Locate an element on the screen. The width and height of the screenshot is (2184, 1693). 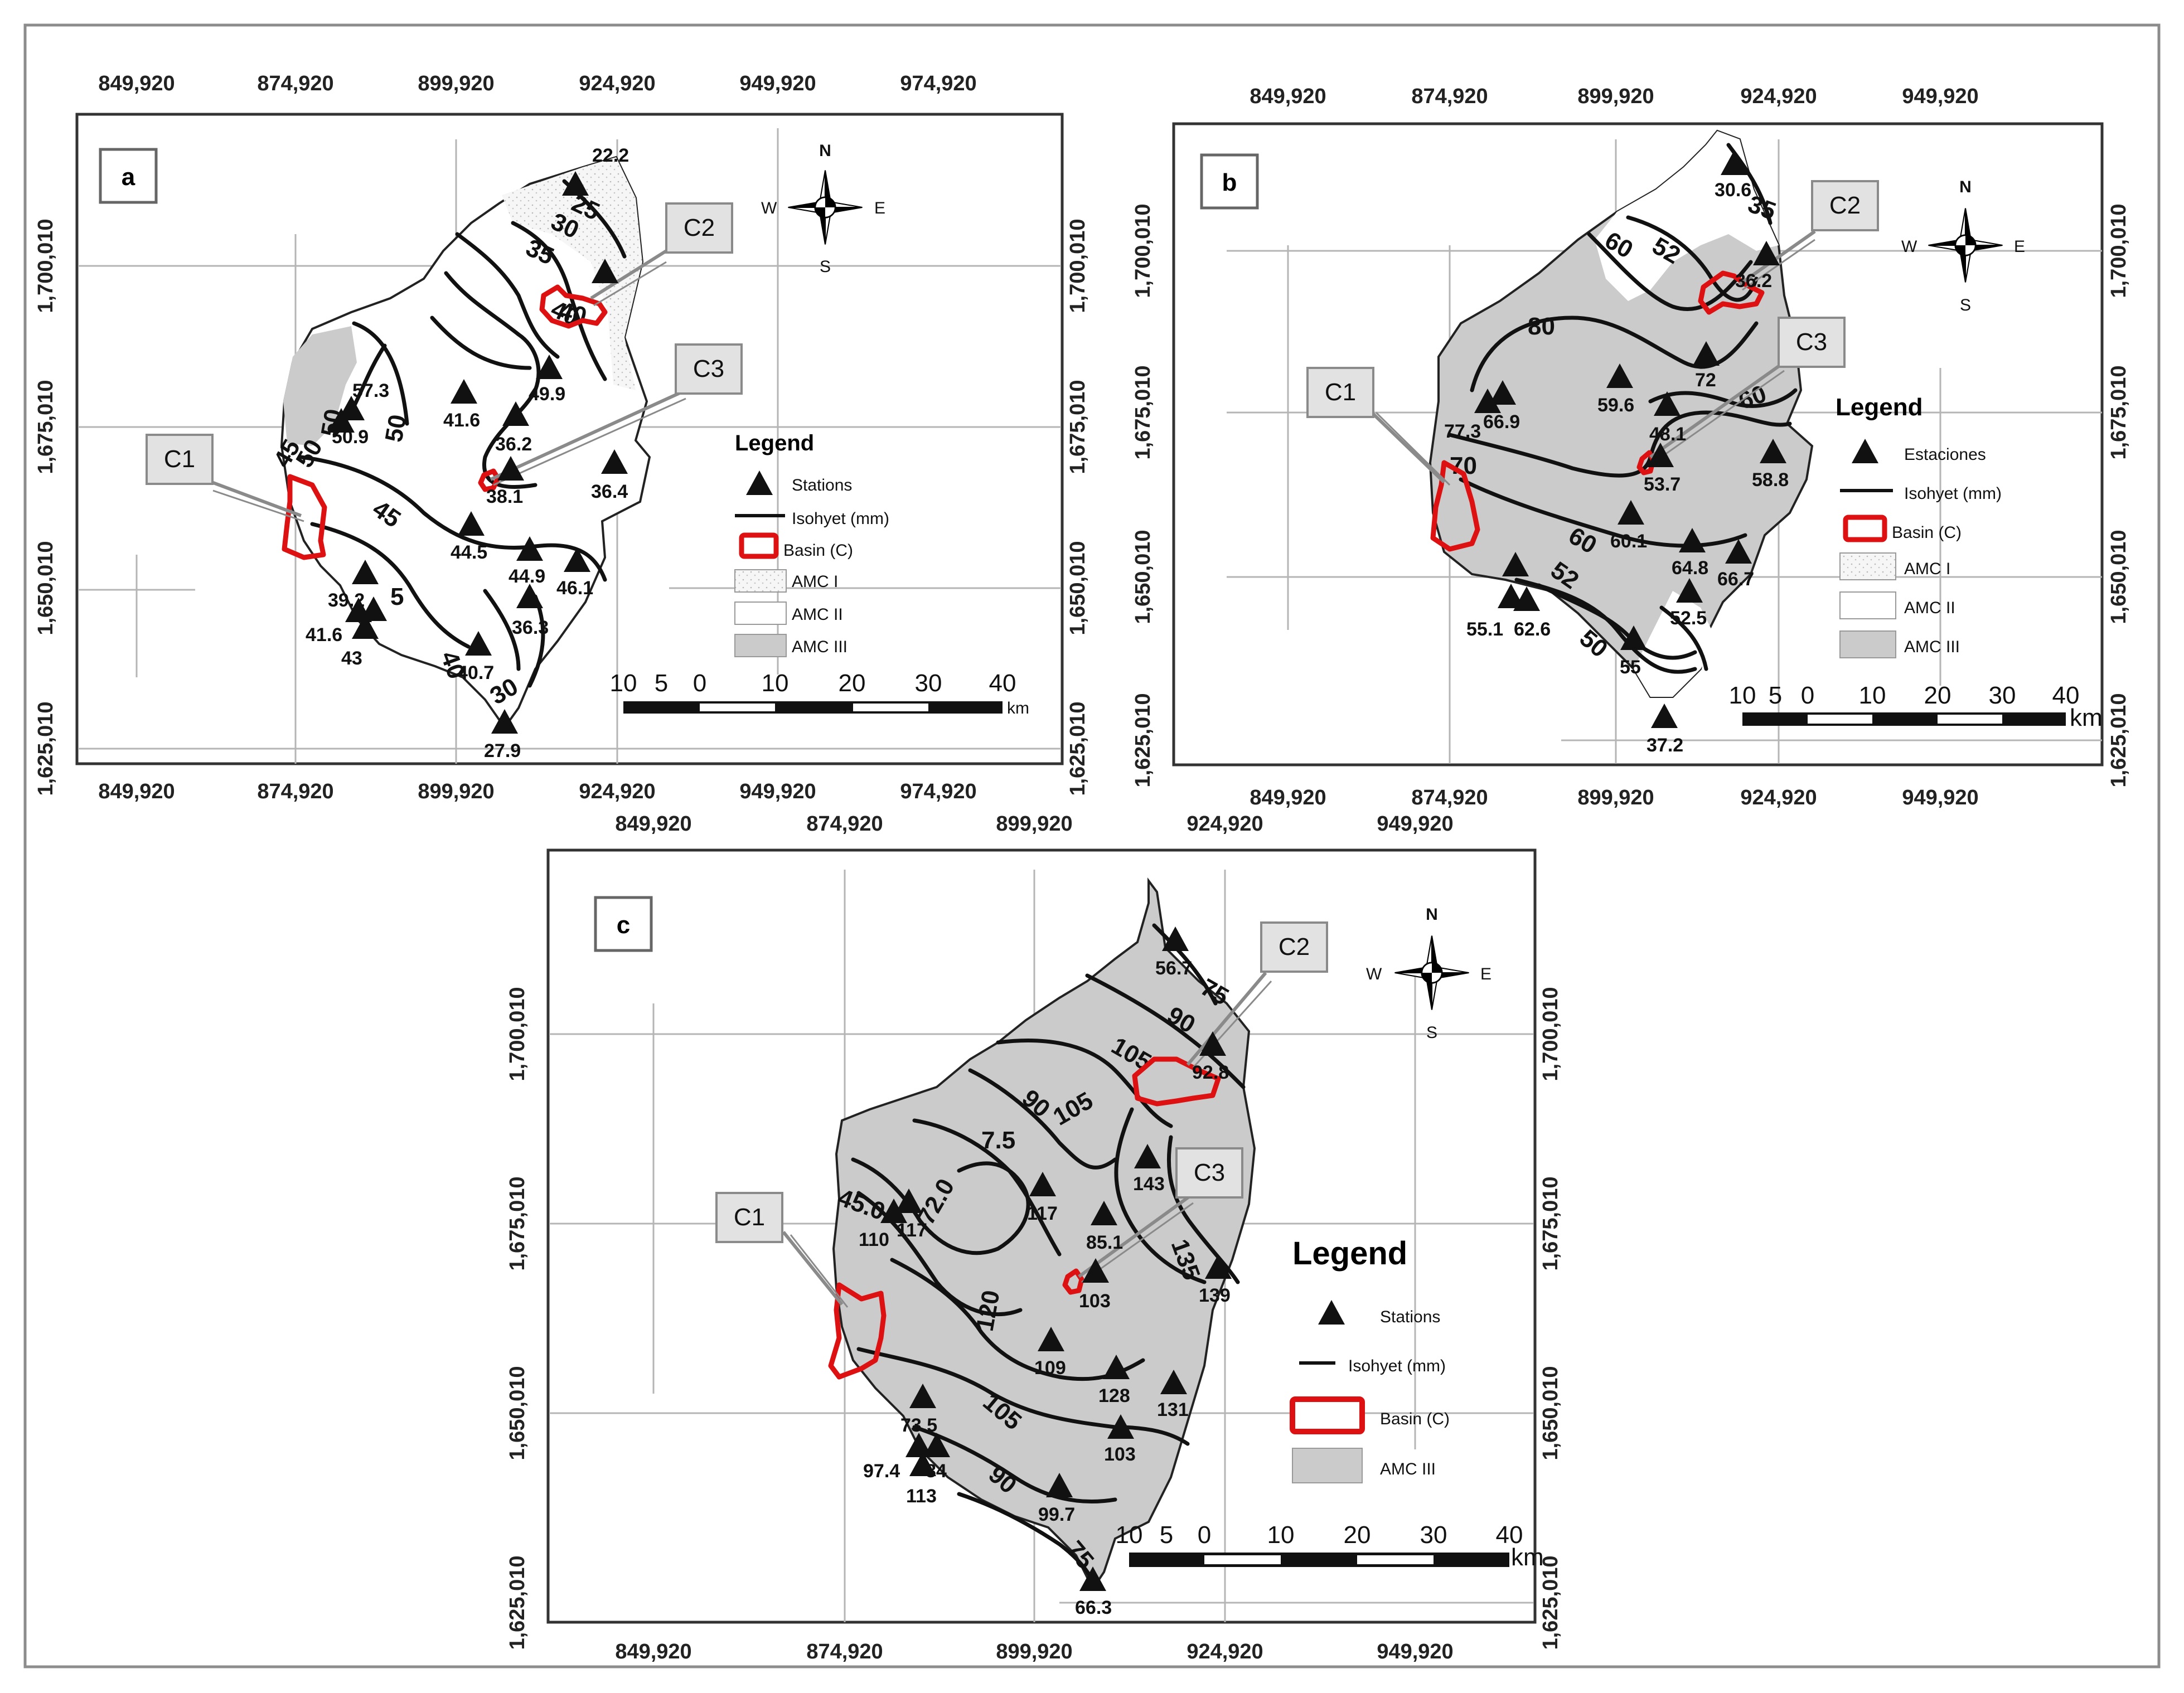
station-value: 36.4 is located at coordinates (609, 492).